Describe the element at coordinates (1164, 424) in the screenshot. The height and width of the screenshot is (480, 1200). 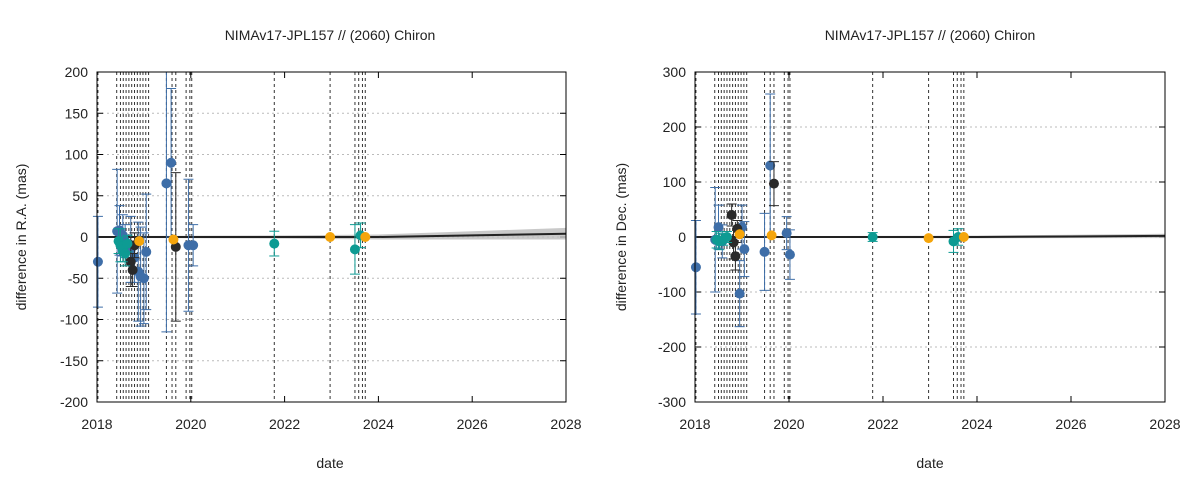
I see `dec-x-tick-label: 2028` at that location.